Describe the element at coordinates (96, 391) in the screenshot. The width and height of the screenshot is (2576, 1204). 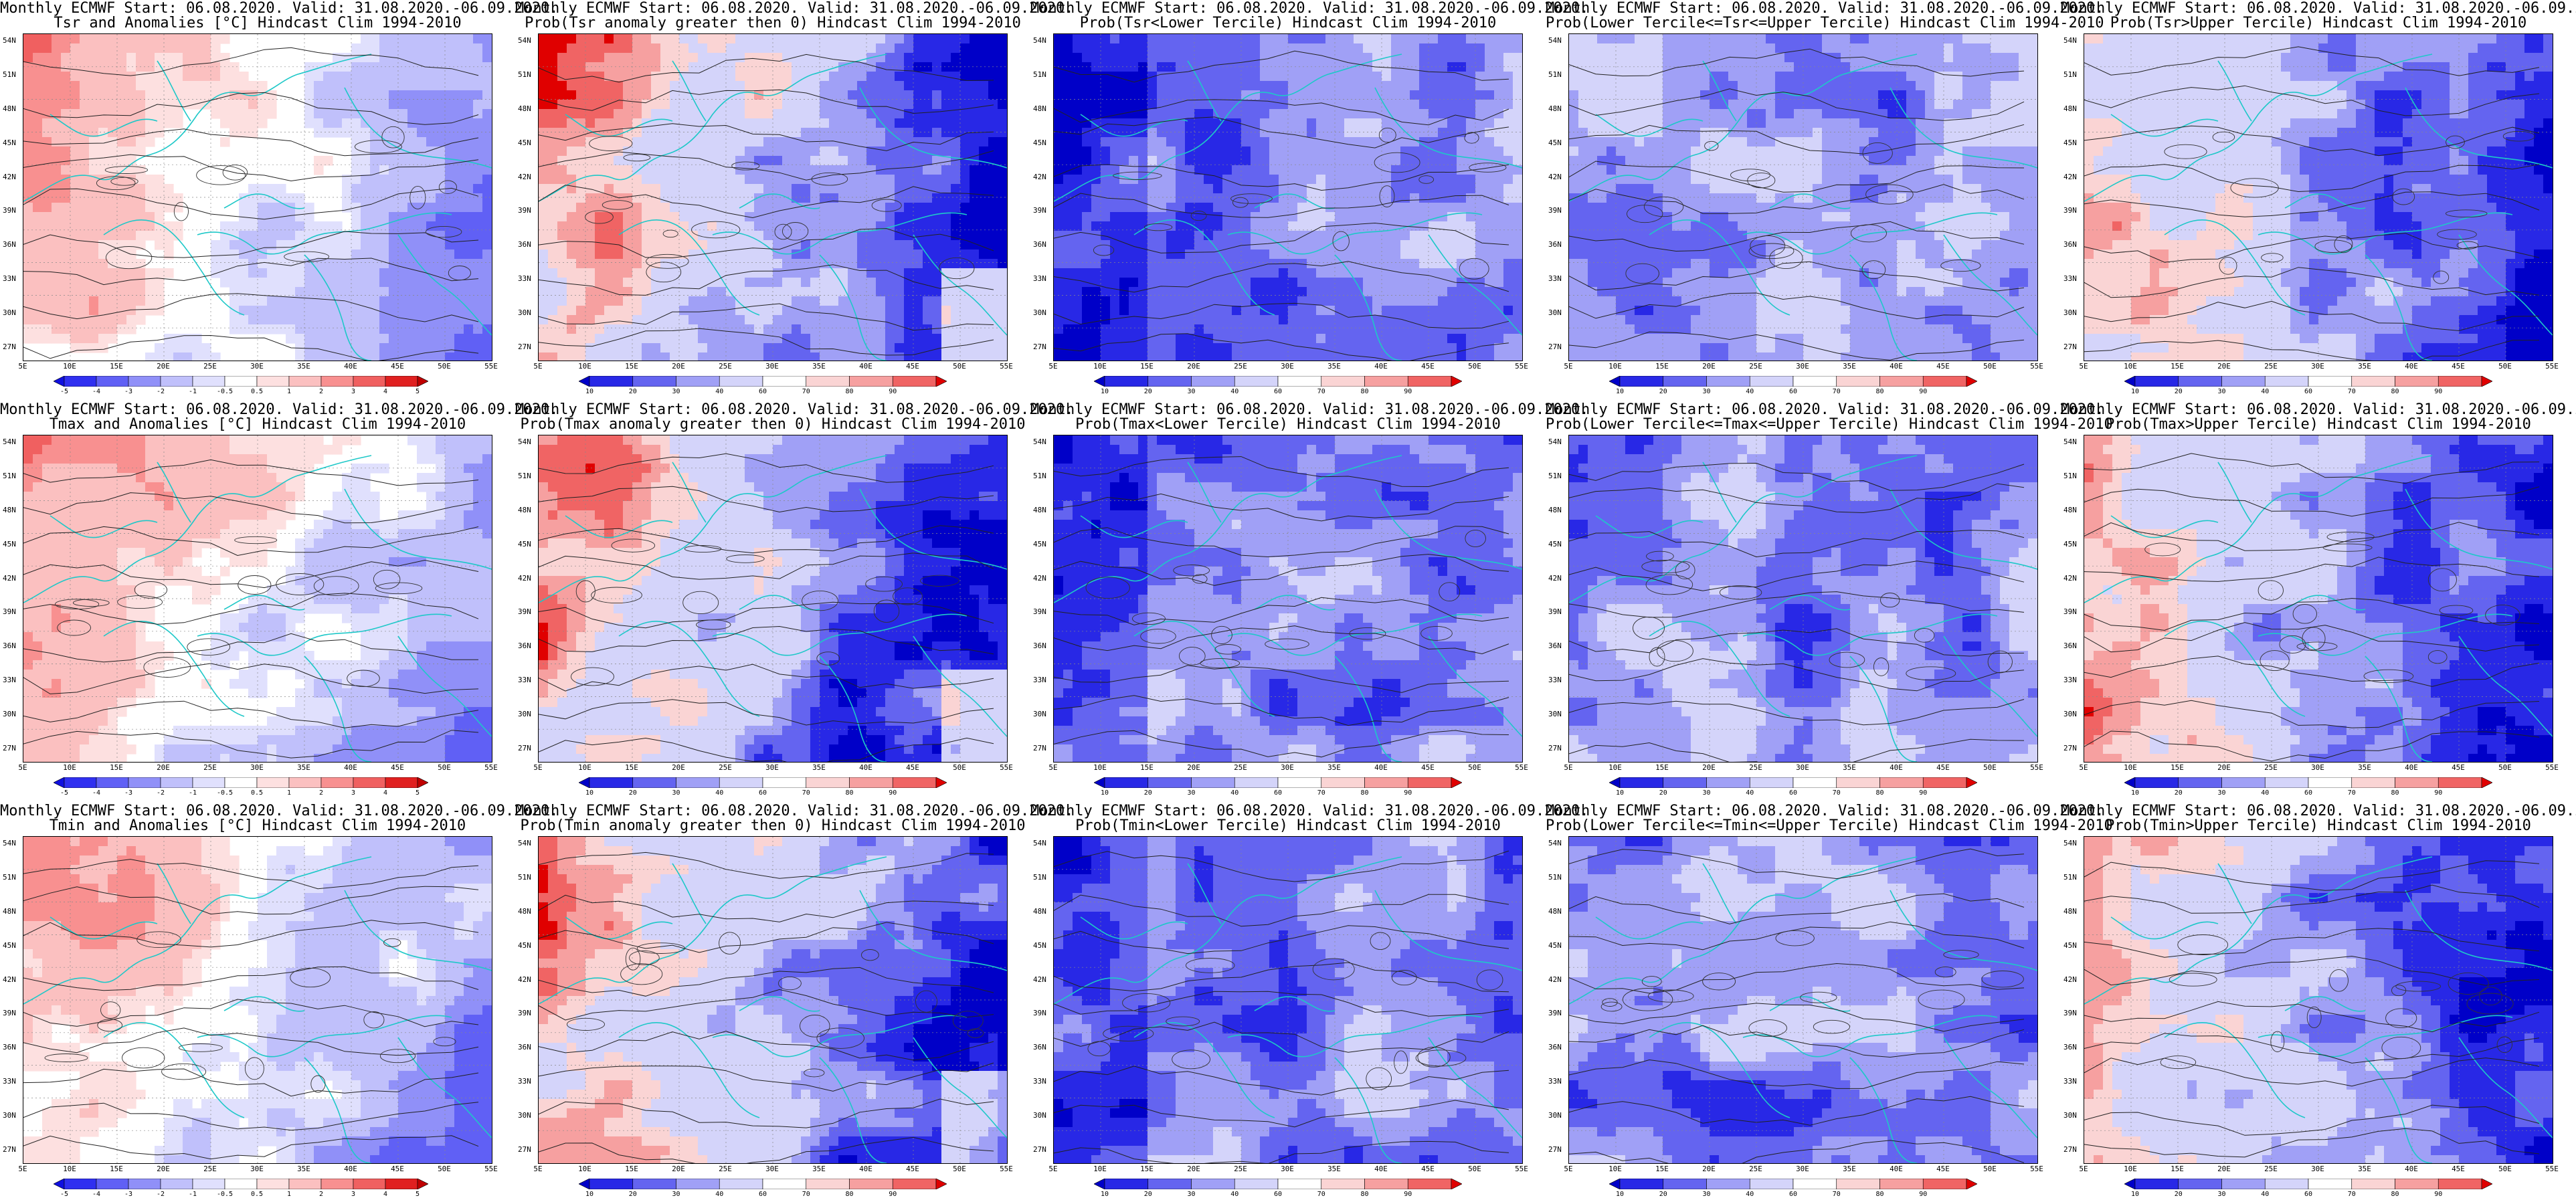
I see `colorbar-tick-label: -4` at that location.